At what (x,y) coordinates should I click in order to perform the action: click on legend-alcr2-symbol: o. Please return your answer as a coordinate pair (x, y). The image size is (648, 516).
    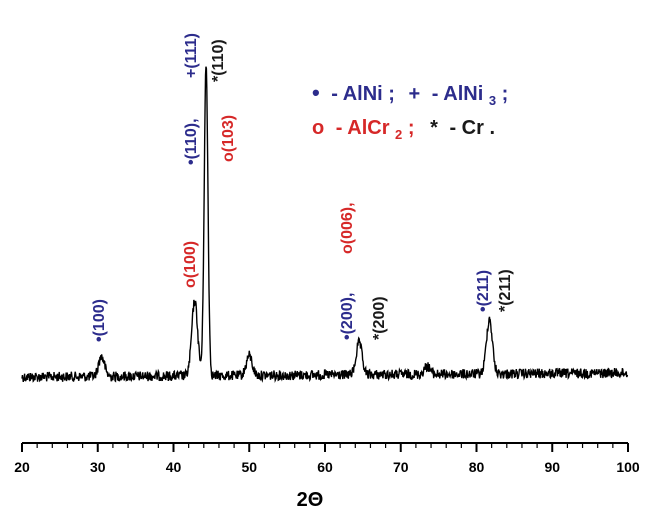
    Looking at the image, I should click on (318, 128).